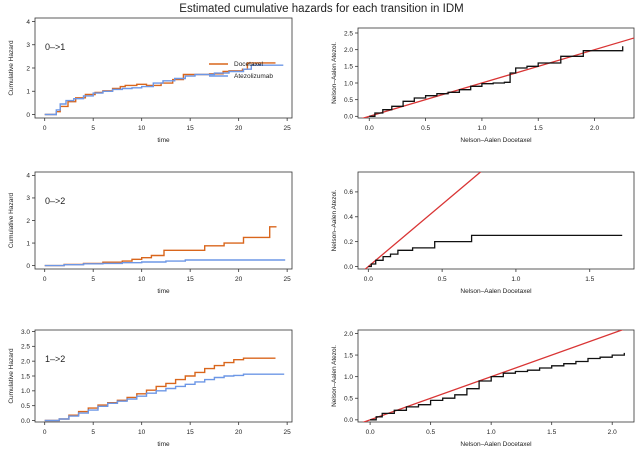  I want to click on y-tick-label: 0.6, so click(348, 192).